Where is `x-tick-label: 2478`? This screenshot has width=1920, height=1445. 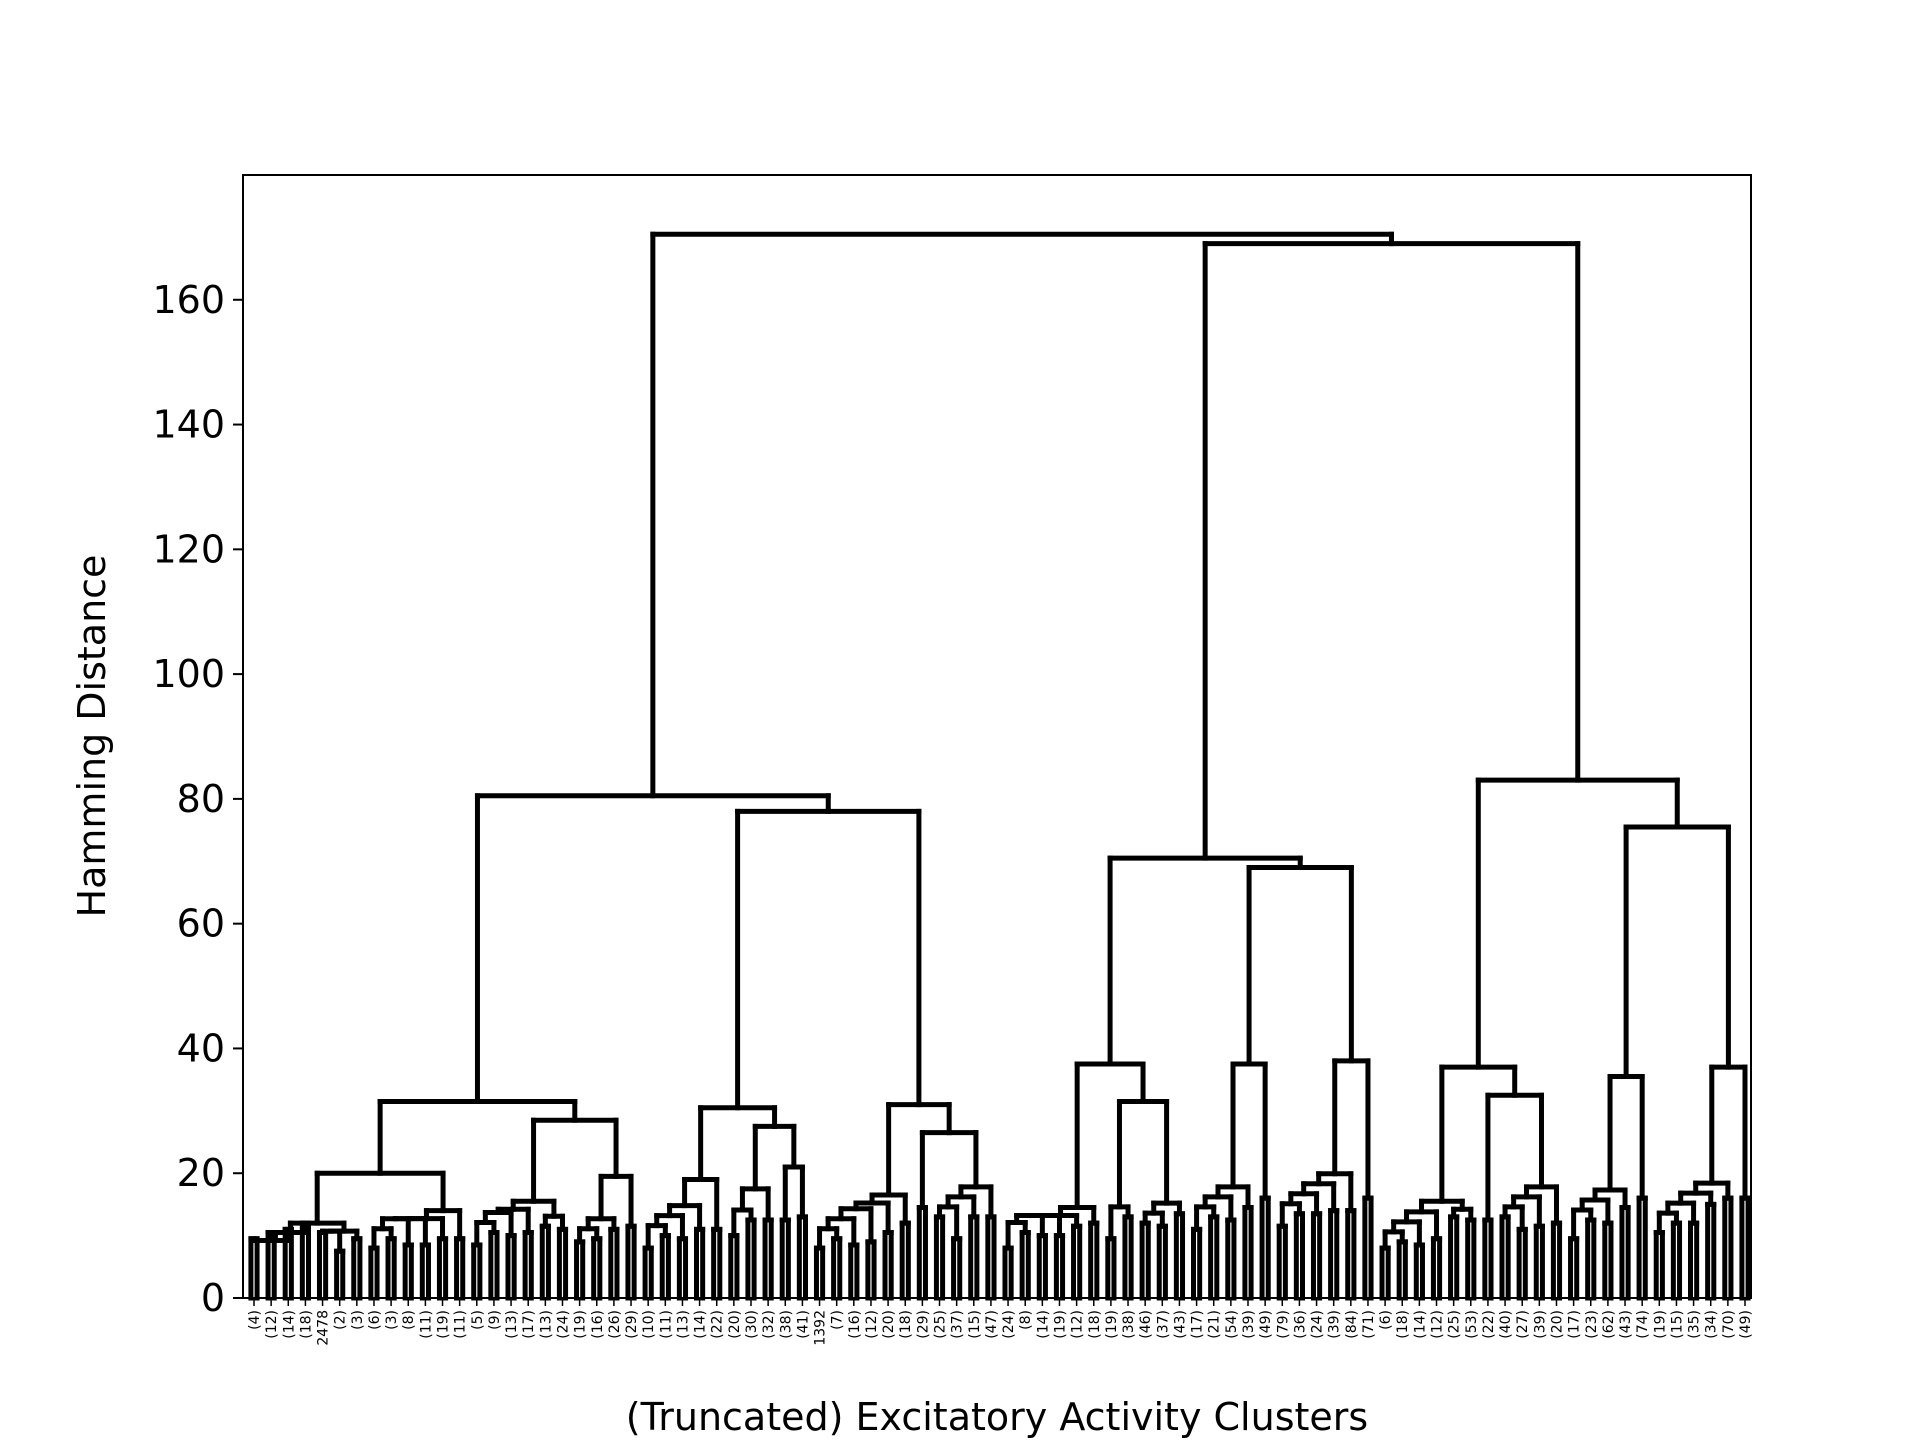 x-tick-label: 2478 is located at coordinates (324, 1328).